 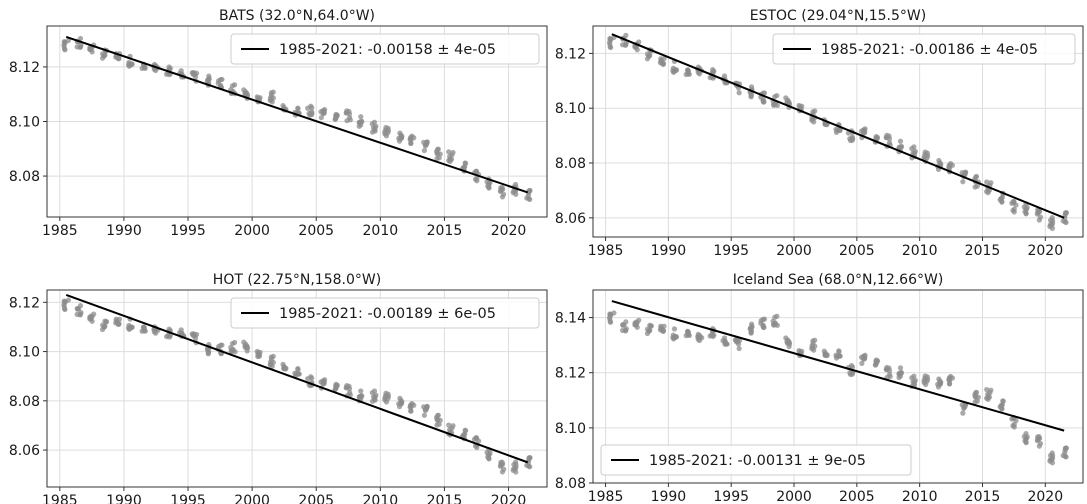 I want to click on legend-label: 1985-2021: -0.00131 ± 9e-05, so click(x=757, y=461).